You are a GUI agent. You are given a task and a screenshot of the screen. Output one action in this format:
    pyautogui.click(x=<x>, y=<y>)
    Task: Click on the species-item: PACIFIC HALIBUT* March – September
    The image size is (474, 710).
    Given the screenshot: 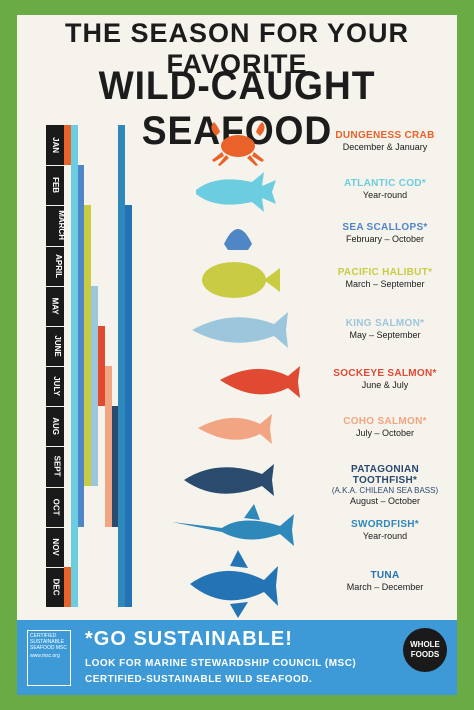 What is the action you would take?
    pyautogui.click(x=385, y=278)
    